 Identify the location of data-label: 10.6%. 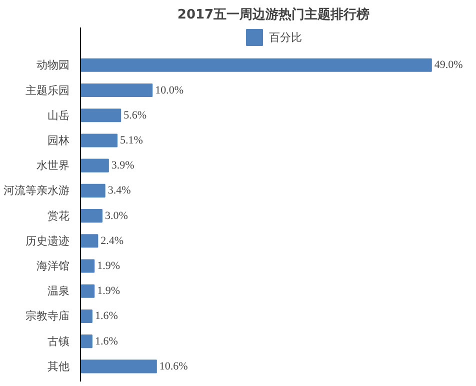
(173, 366).